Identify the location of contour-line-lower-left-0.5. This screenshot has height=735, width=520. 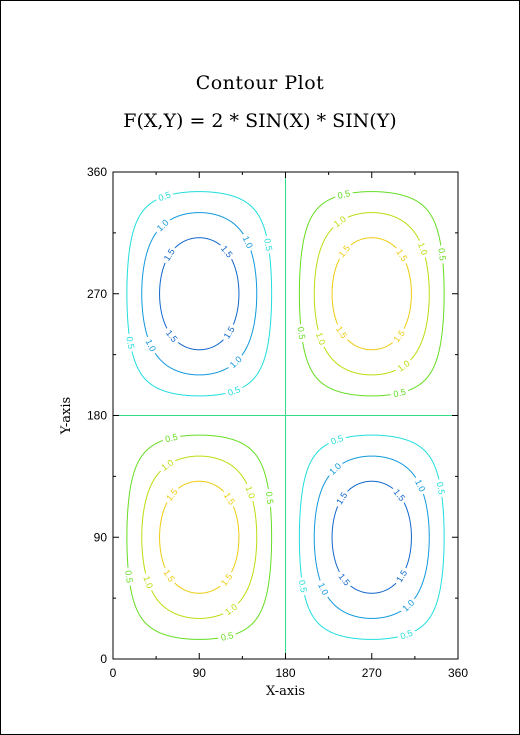
(199, 537).